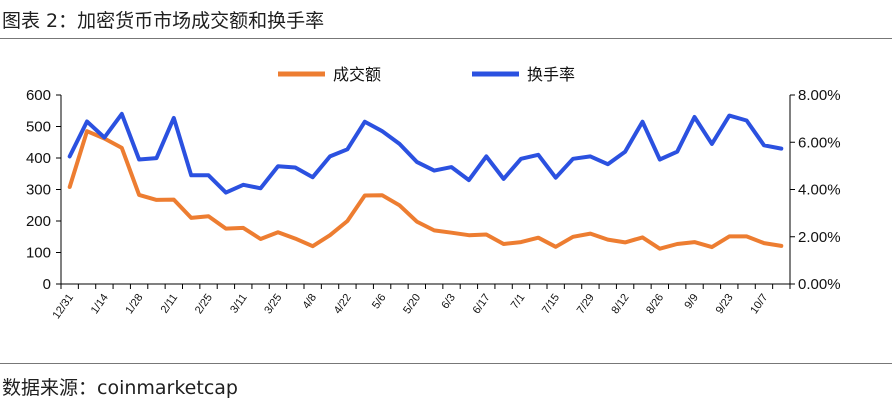  Describe the element at coordinates (446, 38) in the screenshot. I see `caption-divider` at that location.